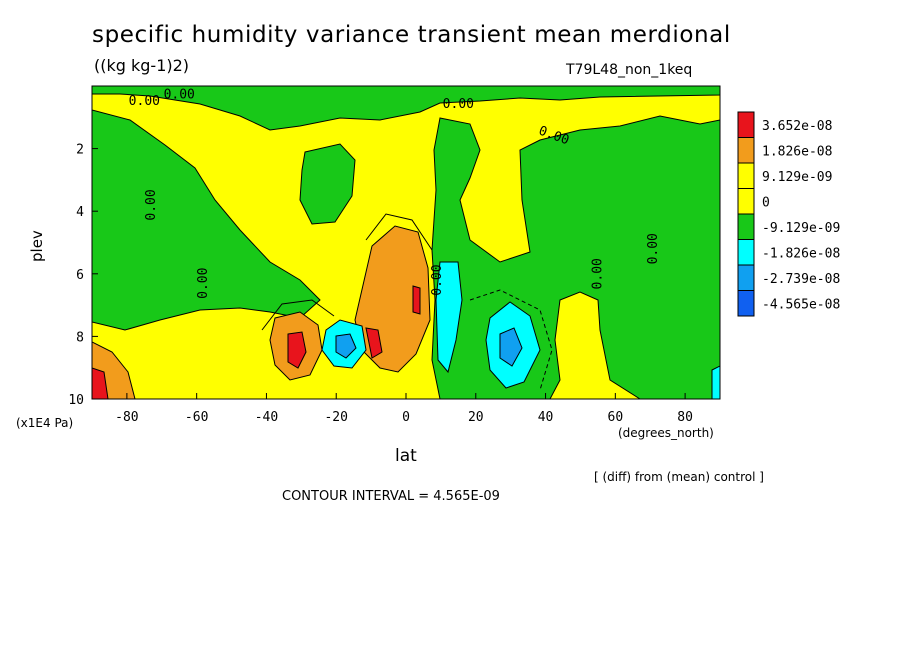 This screenshot has width=904, height=654. Describe the element at coordinates (766, 202) in the screenshot. I see `legend-label: 0` at that location.